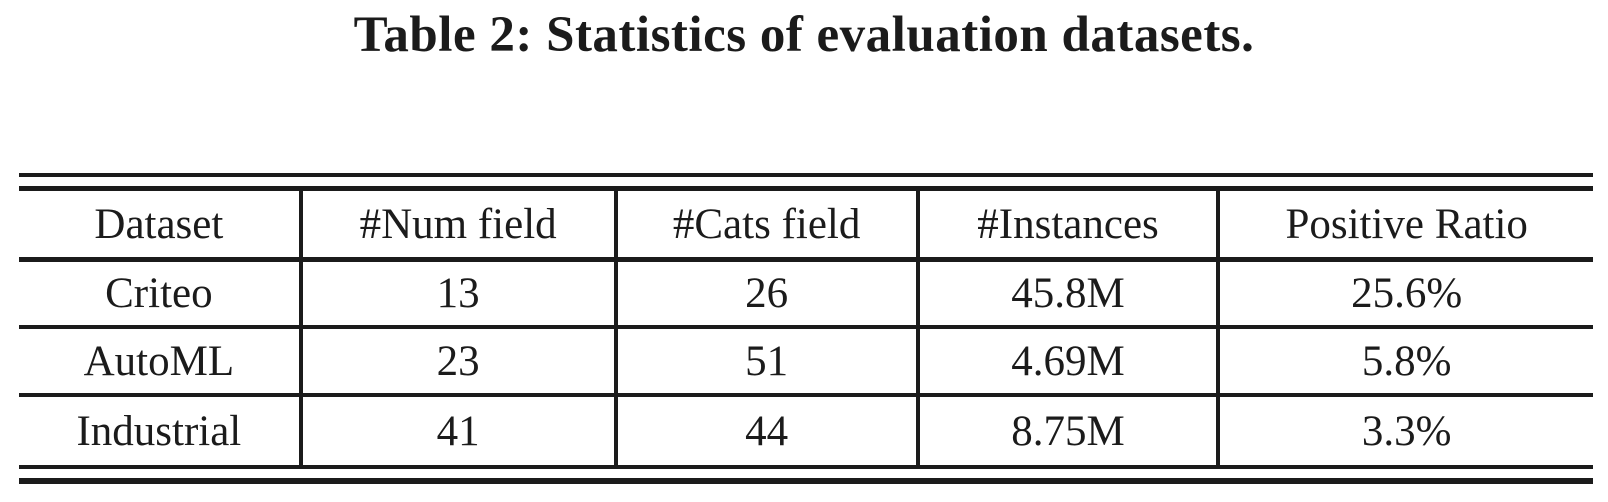 This screenshot has width=1608, height=502. Describe the element at coordinates (806, 181) in the screenshot. I see `top-rule-gap` at that location.